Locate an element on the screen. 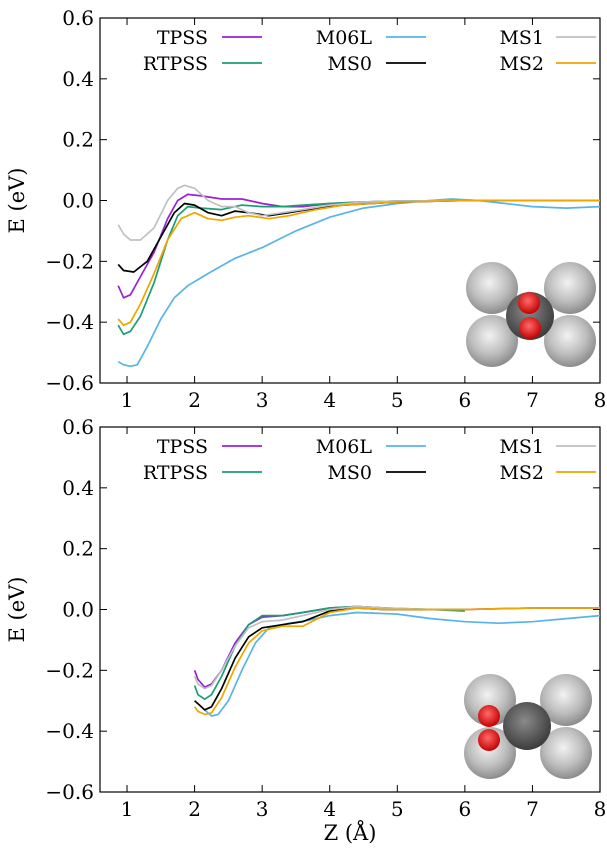 This screenshot has width=607, height=851. x-axis-label: Z (Å) is located at coordinates (350, 832).